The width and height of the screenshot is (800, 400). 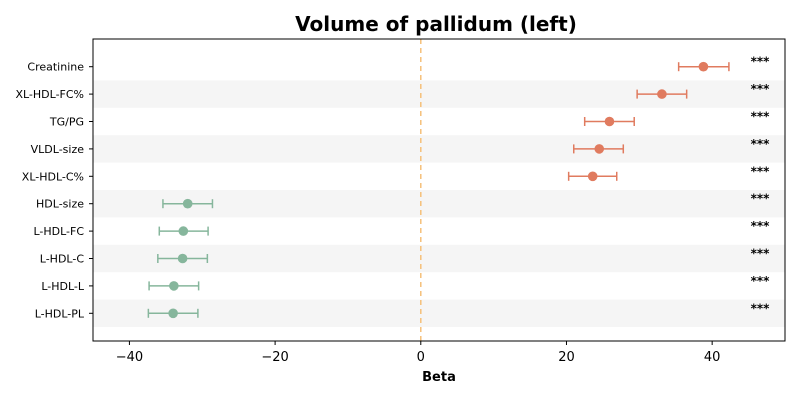 I want to click on significance-labels: *** *** *** *** *** *** *** *** *** ***, so click(x=761, y=185).